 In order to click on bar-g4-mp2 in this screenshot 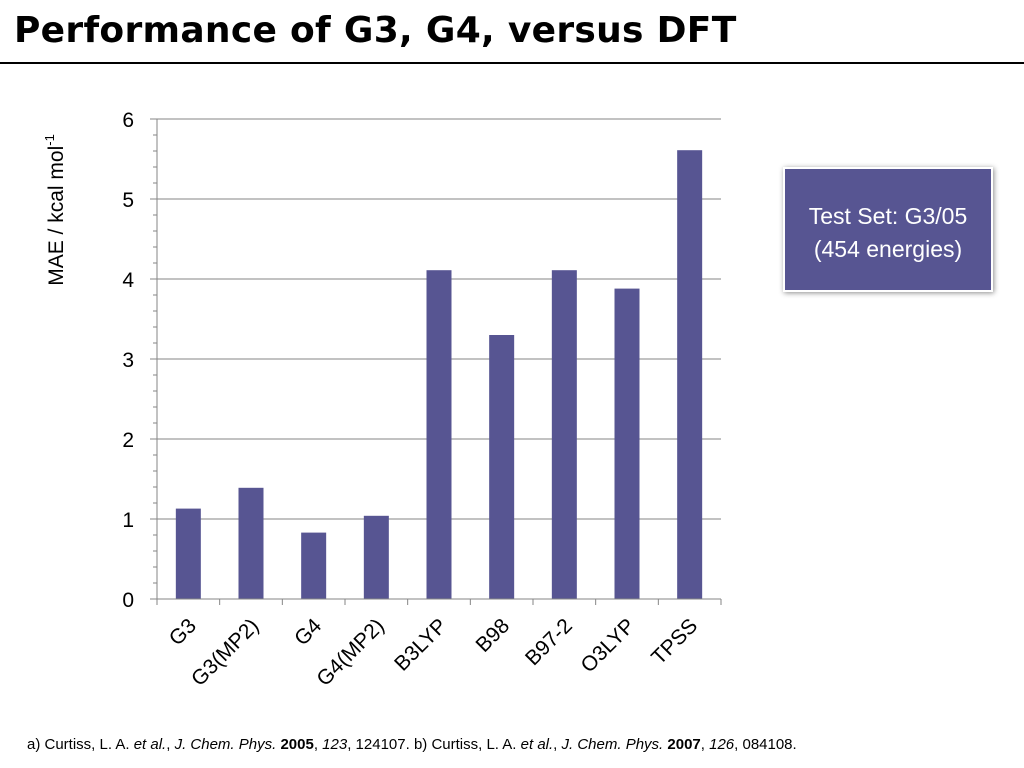, I will do `click(376, 557)`.